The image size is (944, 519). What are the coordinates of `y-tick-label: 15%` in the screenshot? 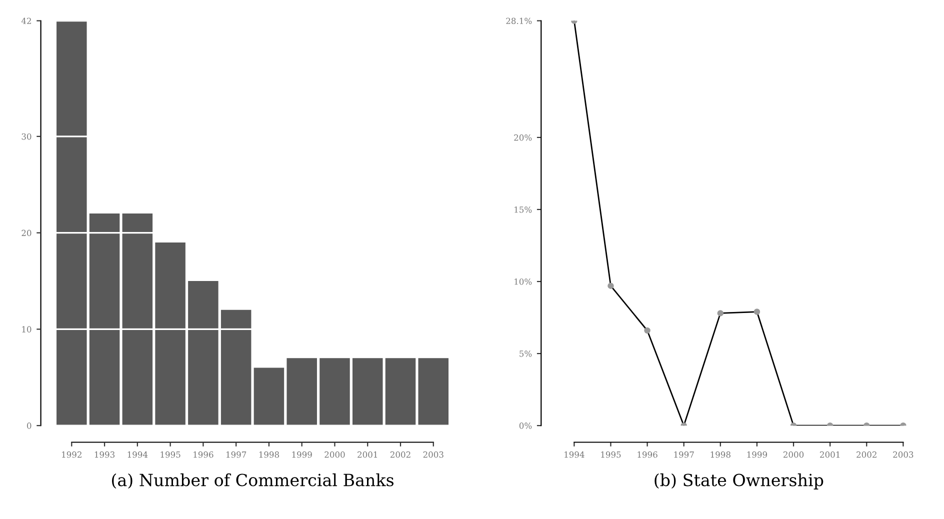 It's located at (523, 209).